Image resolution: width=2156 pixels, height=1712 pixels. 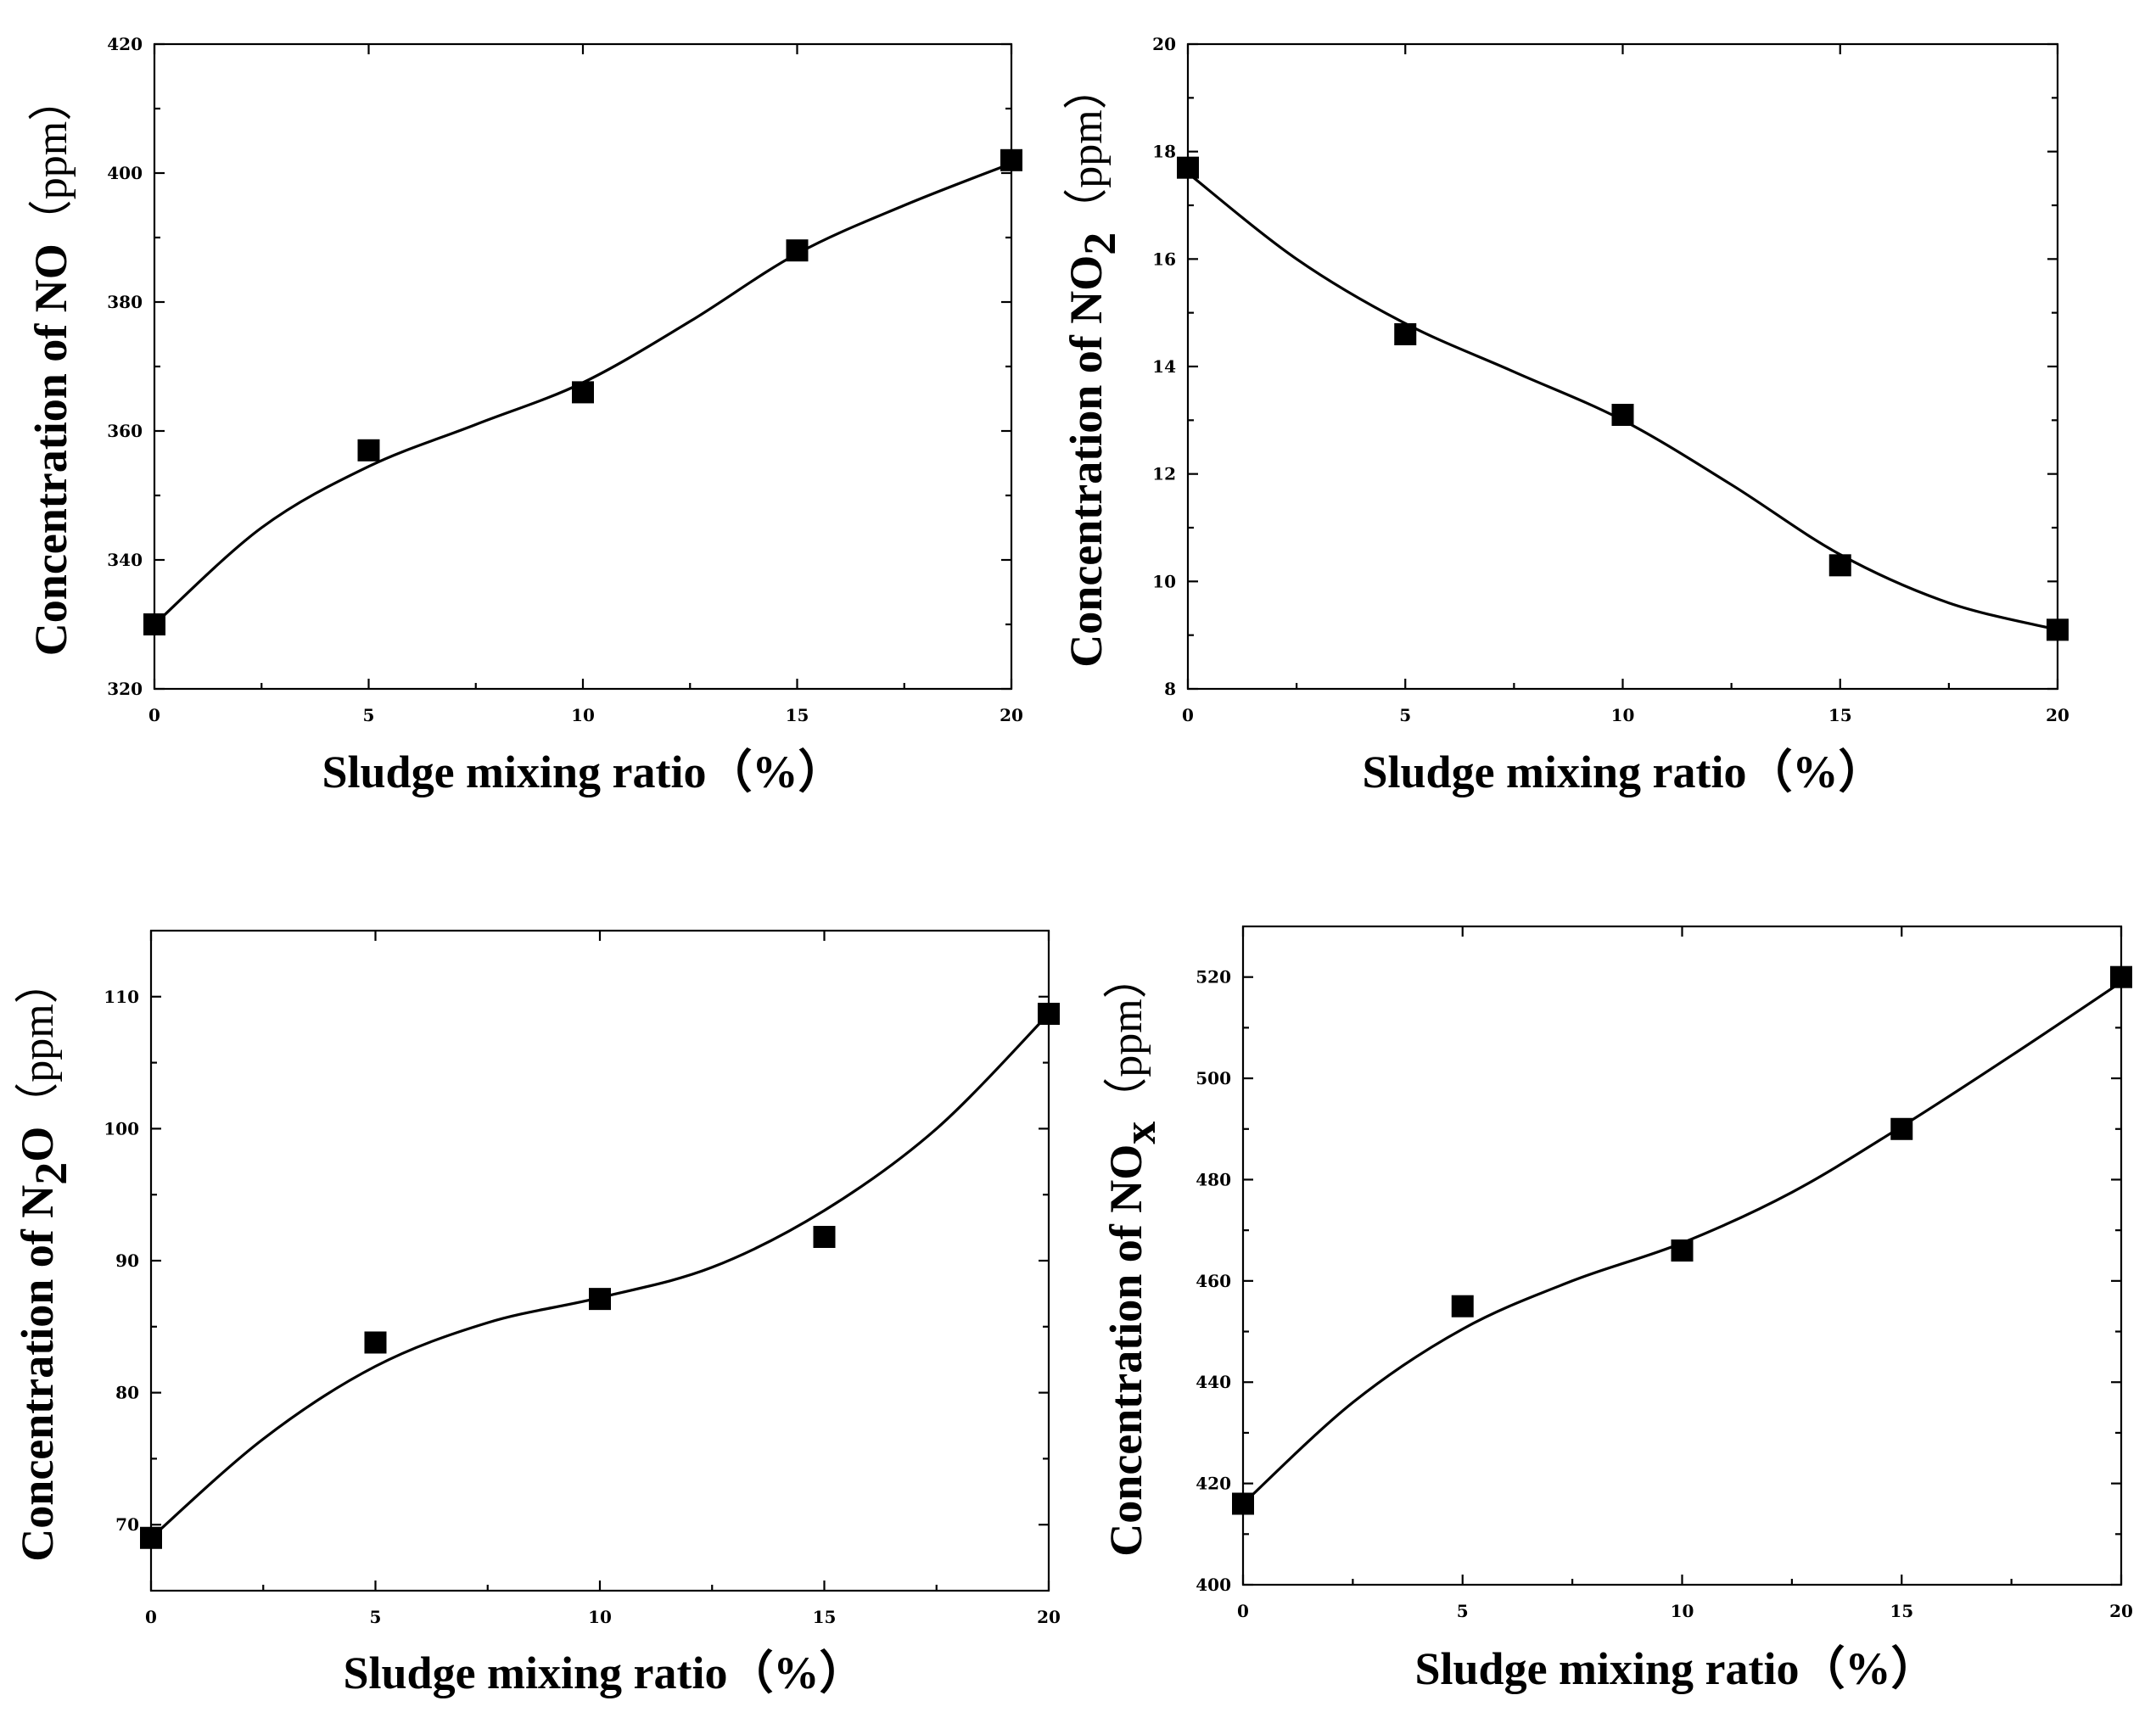 What do you see at coordinates (1170, 689) in the screenshot?
I see `y-tick-label: 8` at bounding box center [1170, 689].